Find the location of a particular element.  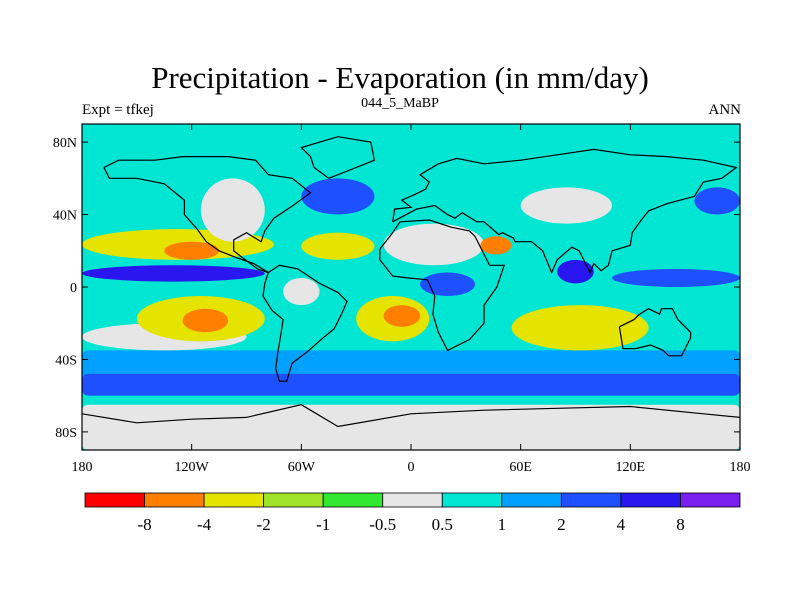

colorbar-label: 0.5 is located at coordinates (442, 524).